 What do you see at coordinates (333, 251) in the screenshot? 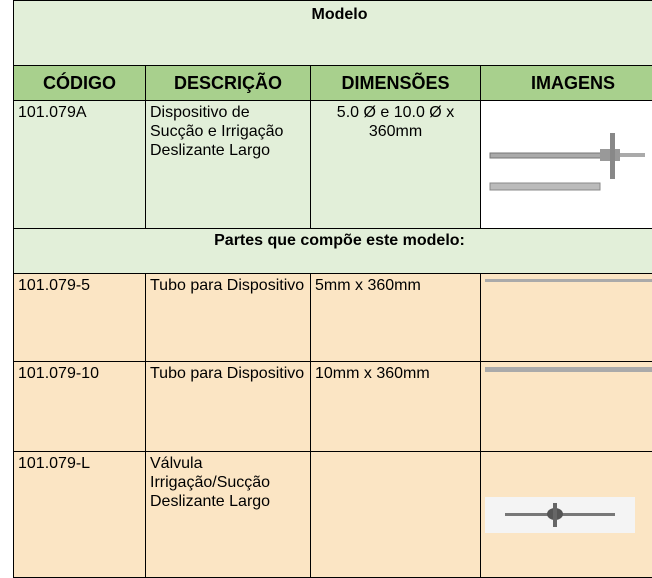
I see `parts-title: Partes que compõe este modelo:` at bounding box center [333, 251].